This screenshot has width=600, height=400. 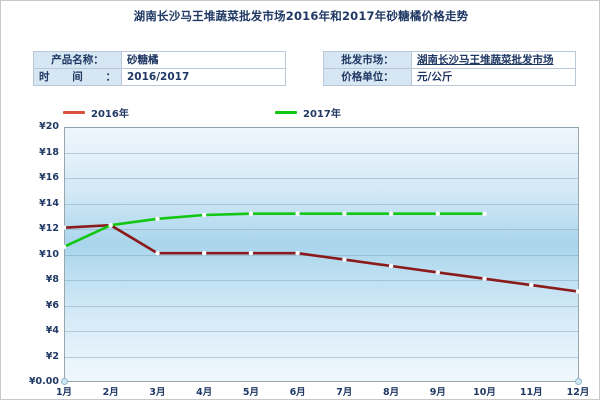 I want to click on wholesale-market-link: 湖南长沙马王堆蔬菜批发市场, so click(x=493, y=60).